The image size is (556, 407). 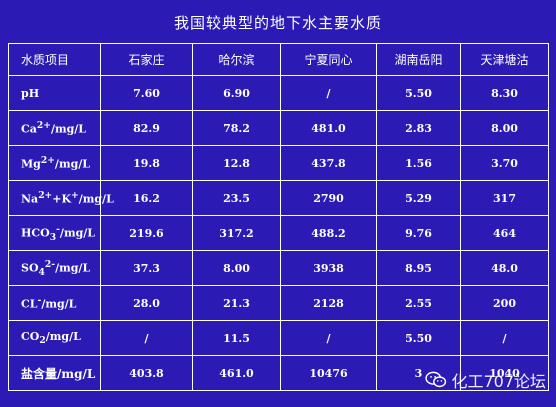 What do you see at coordinates (61, 198) in the screenshot?
I see `row-label: Na2++K+/mg/L` at bounding box center [61, 198].